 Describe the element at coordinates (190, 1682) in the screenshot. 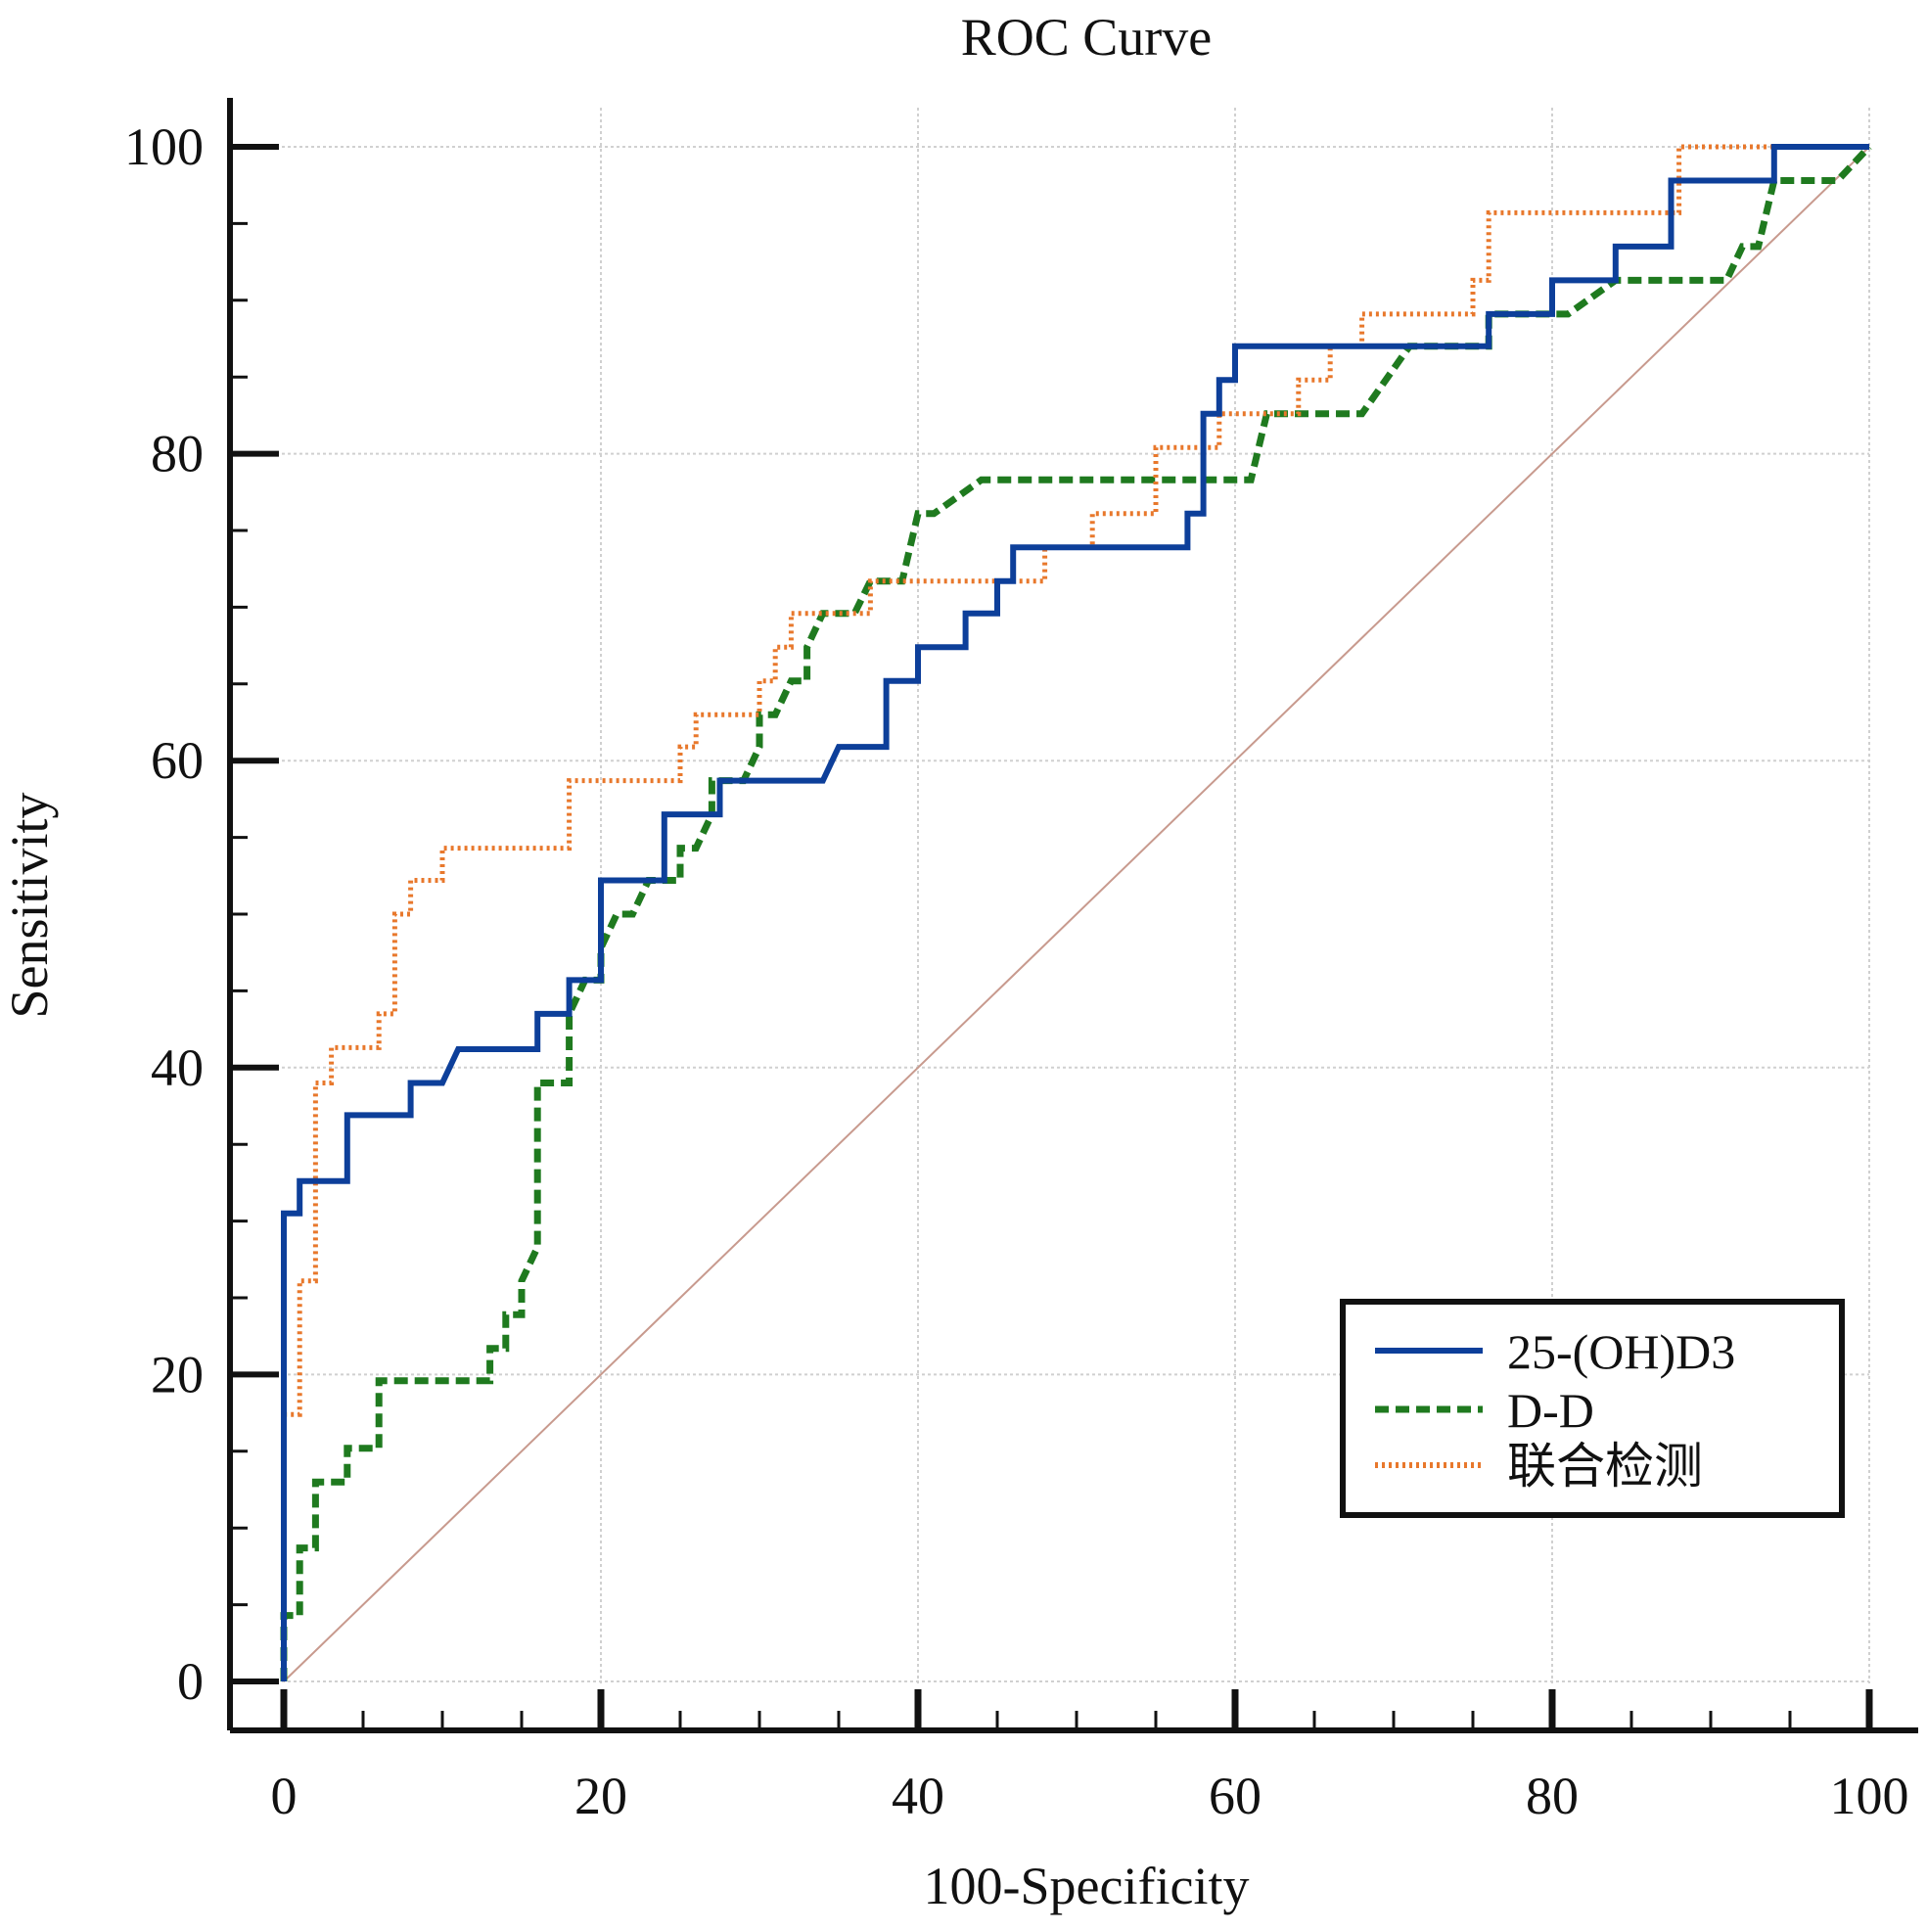

I see `y-tick-label-0: 0` at that location.